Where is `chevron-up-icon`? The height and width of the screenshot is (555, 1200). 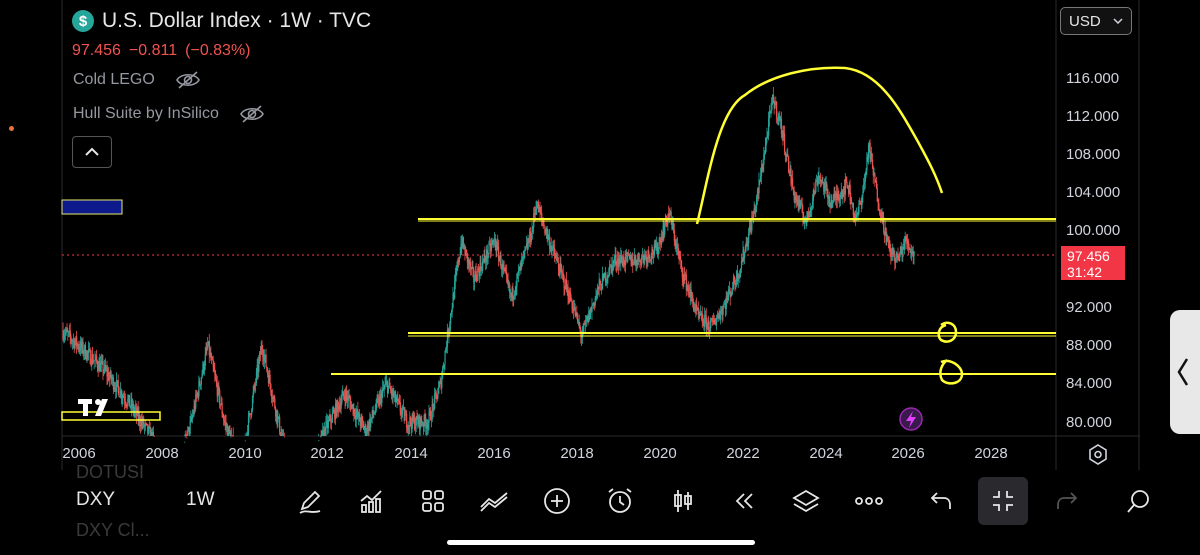 chevron-up-icon is located at coordinates (92, 151).